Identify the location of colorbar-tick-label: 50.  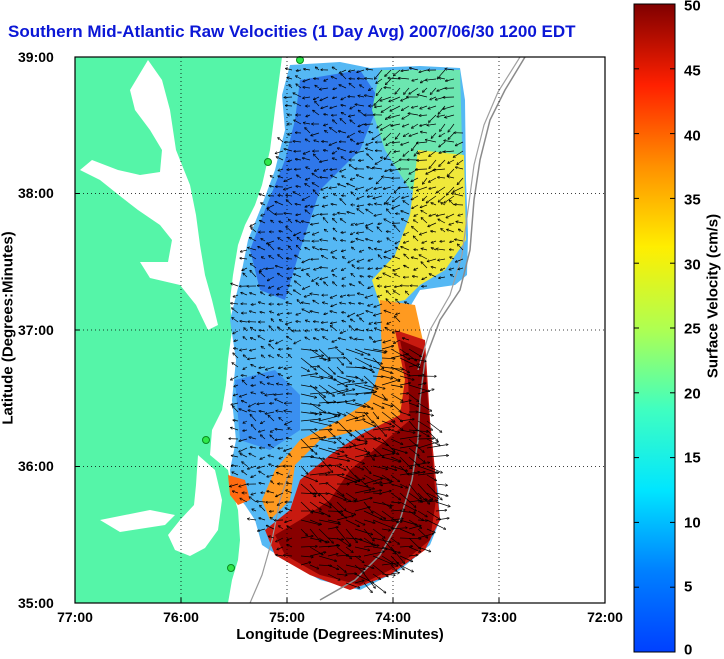
(692, 7).